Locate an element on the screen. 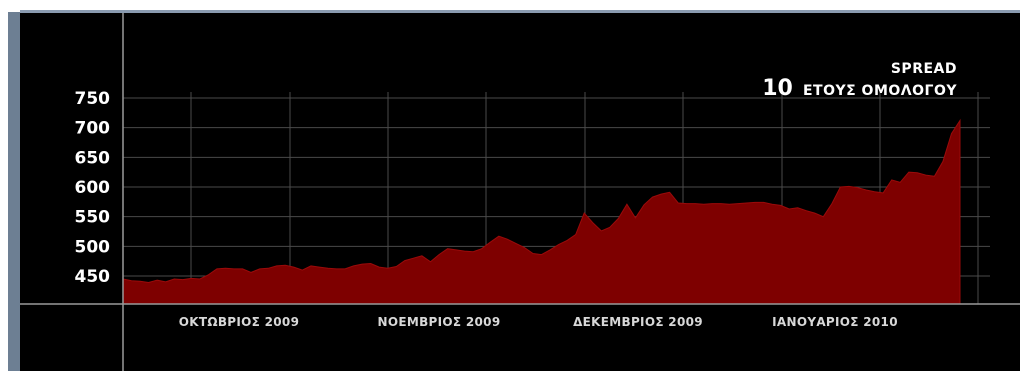 The height and width of the screenshot is (371, 1025). y-tick-label: 700 is located at coordinates (93, 129).